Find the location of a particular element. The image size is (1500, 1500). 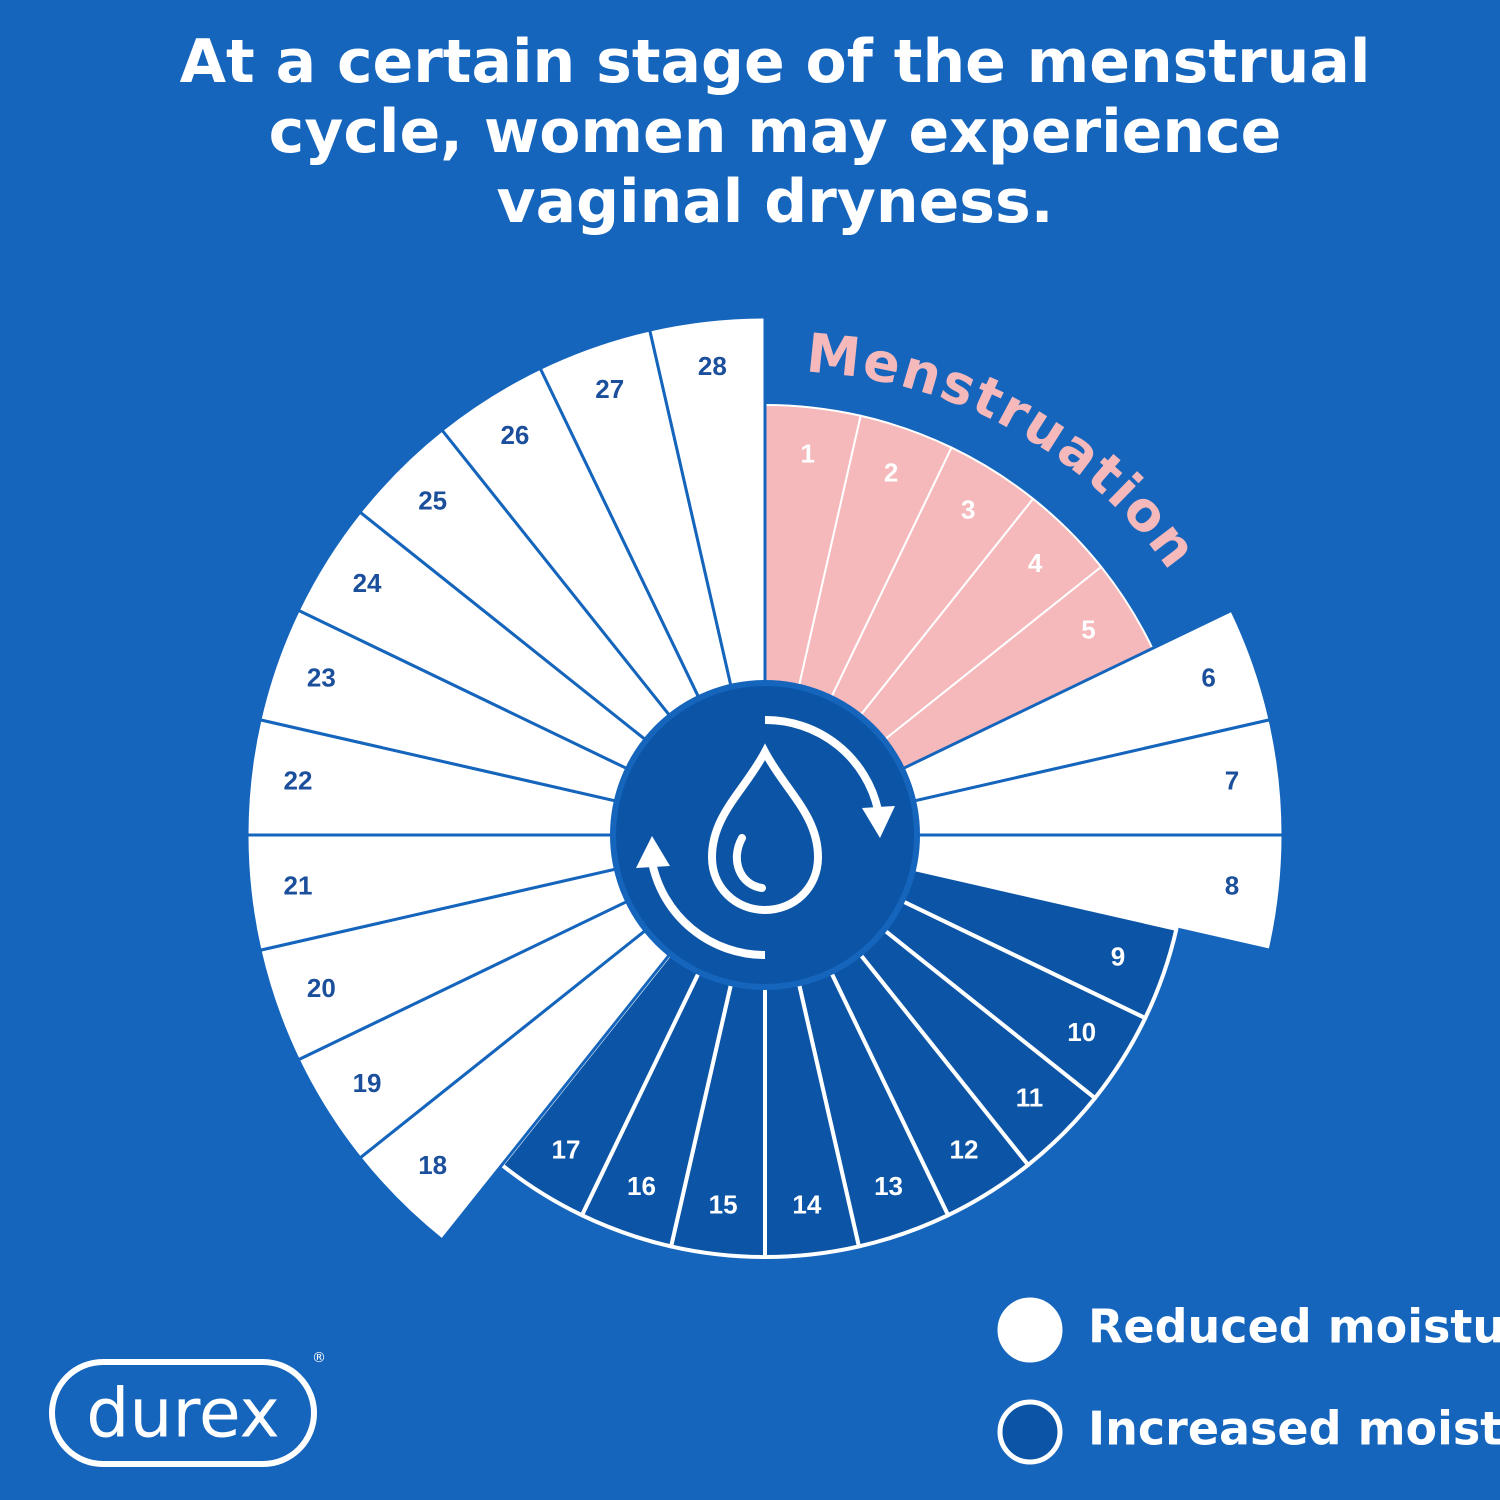

day-label: 3 is located at coordinates (968, 509).